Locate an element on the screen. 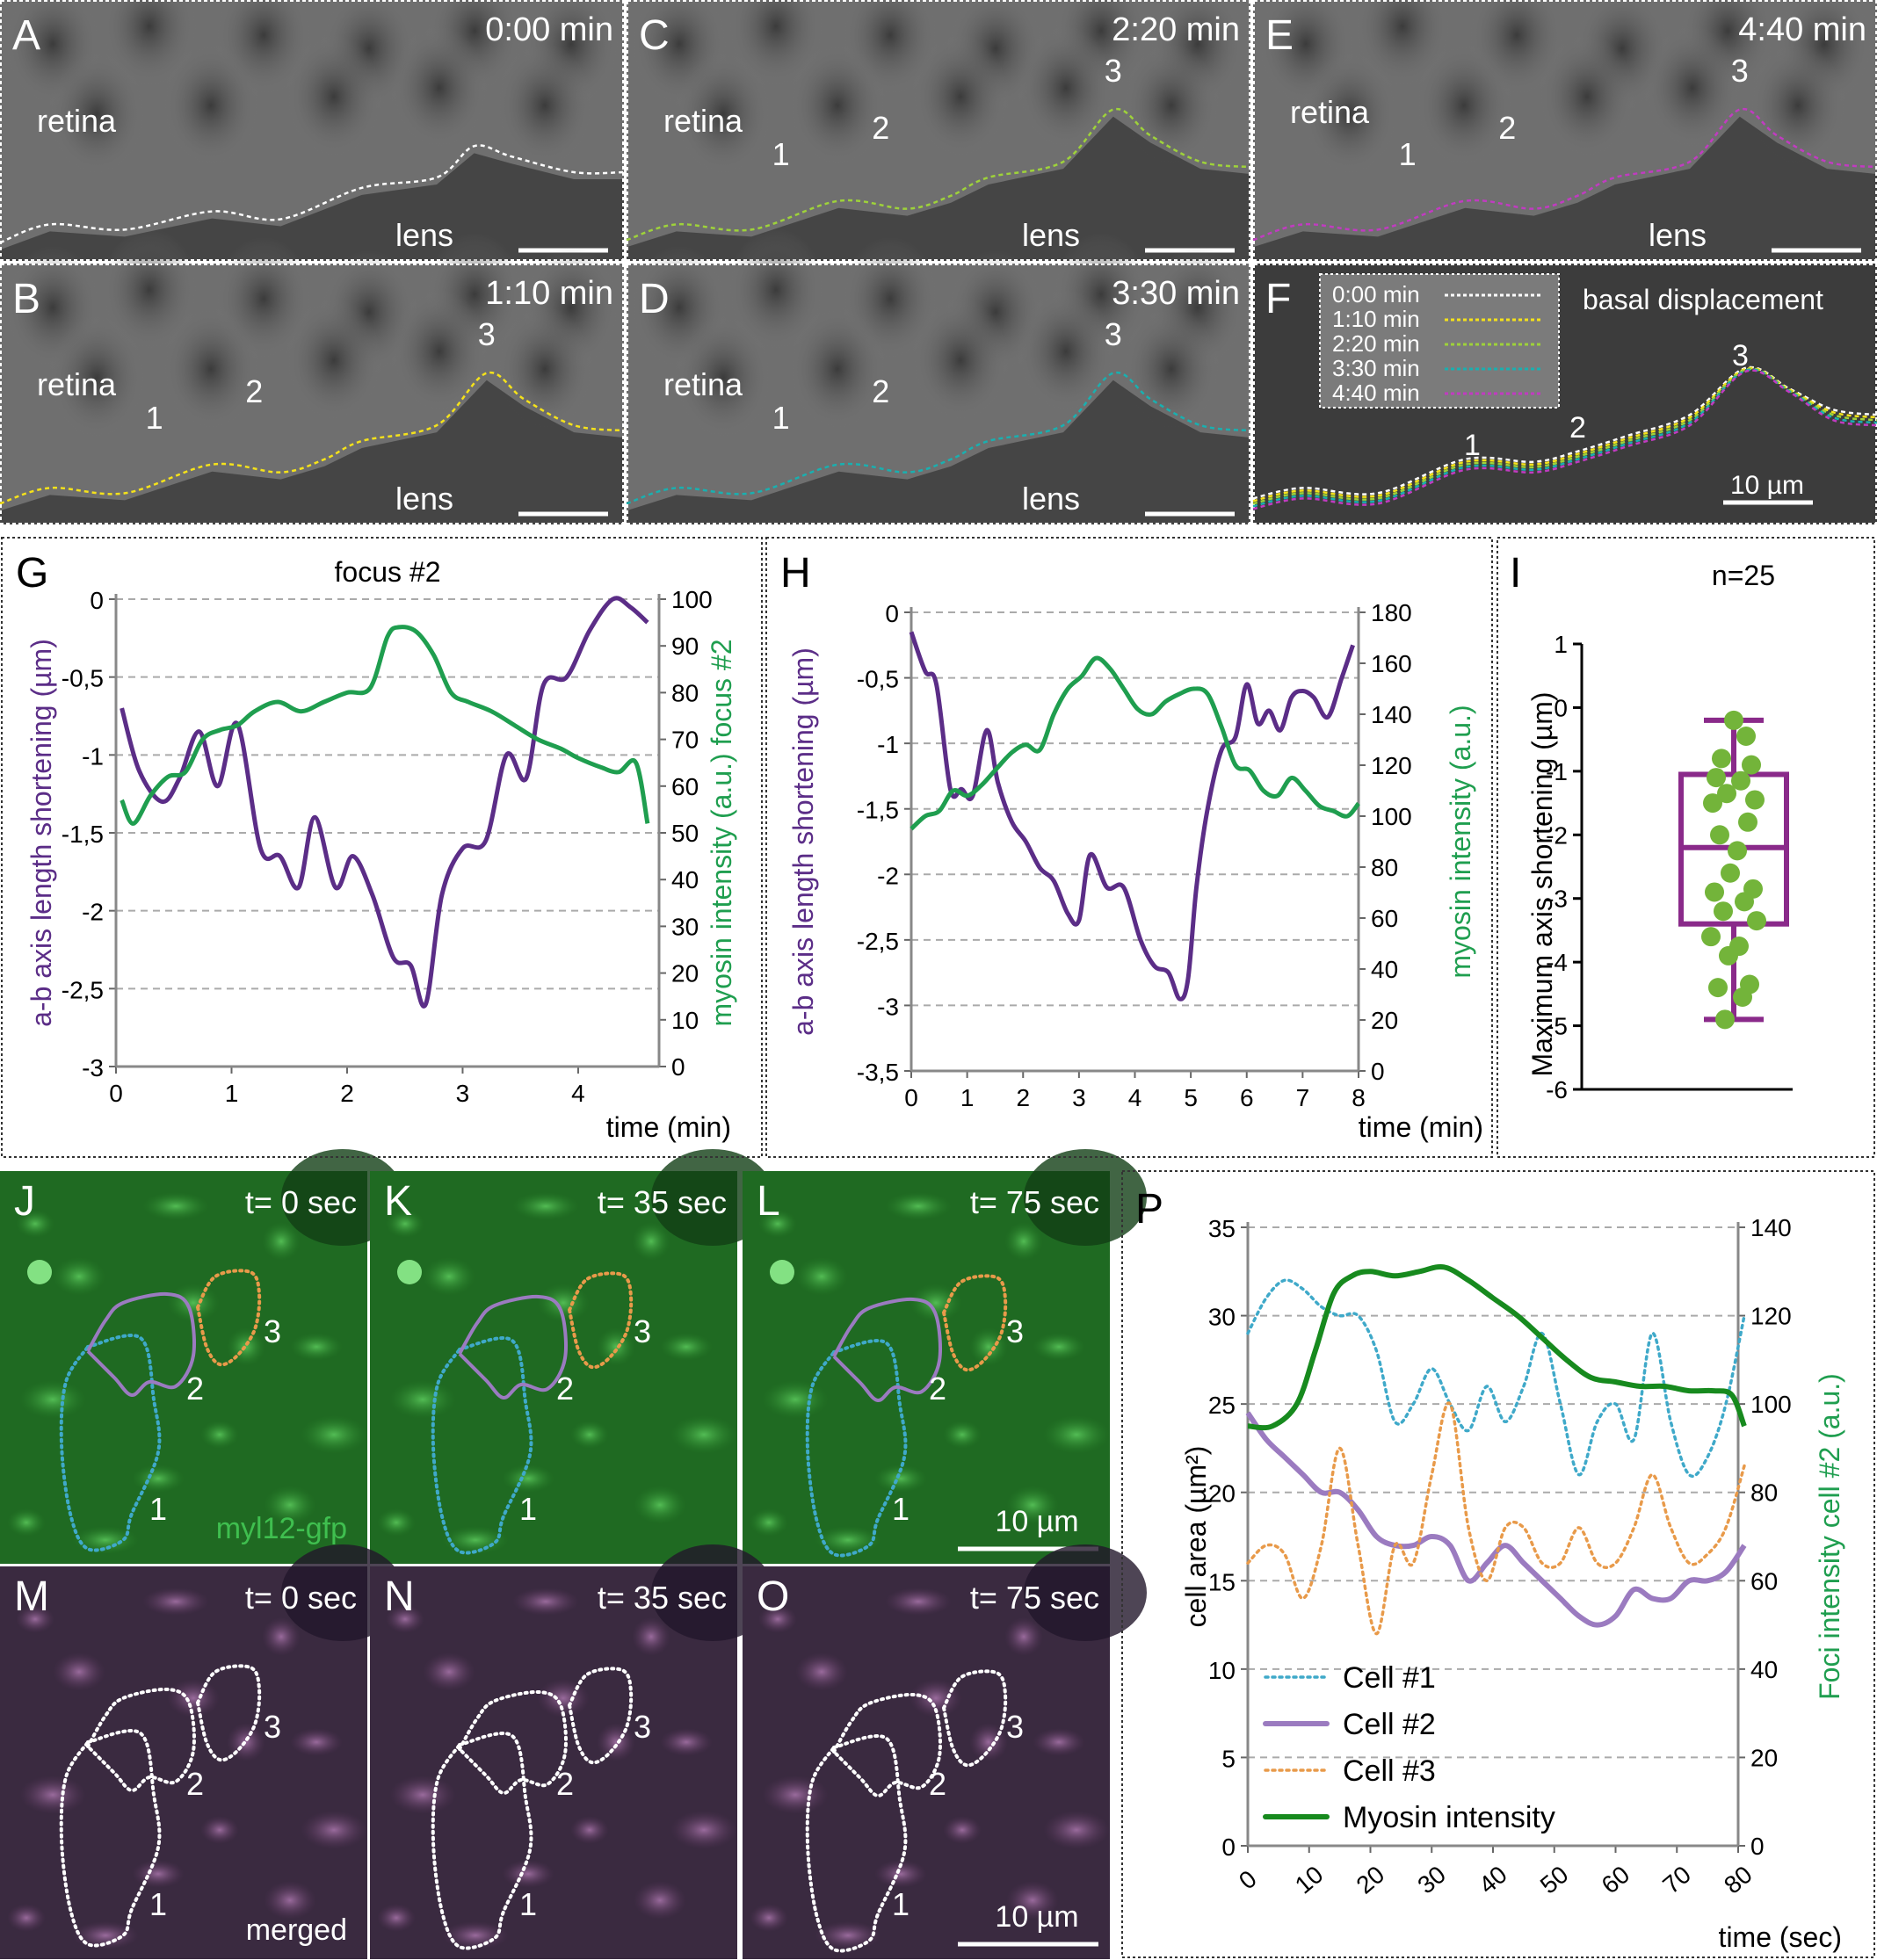  panel-frame-h is located at coordinates (1129, 847).